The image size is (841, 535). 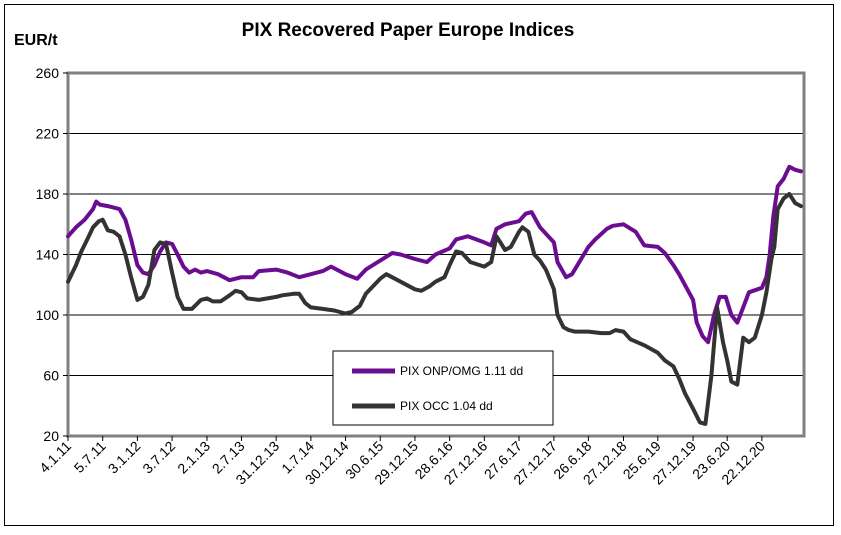 I want to click on legend: PIX ONP/OMG 1.11 dd PIX OCC 1.04 dd, so click(x=443, y=388).